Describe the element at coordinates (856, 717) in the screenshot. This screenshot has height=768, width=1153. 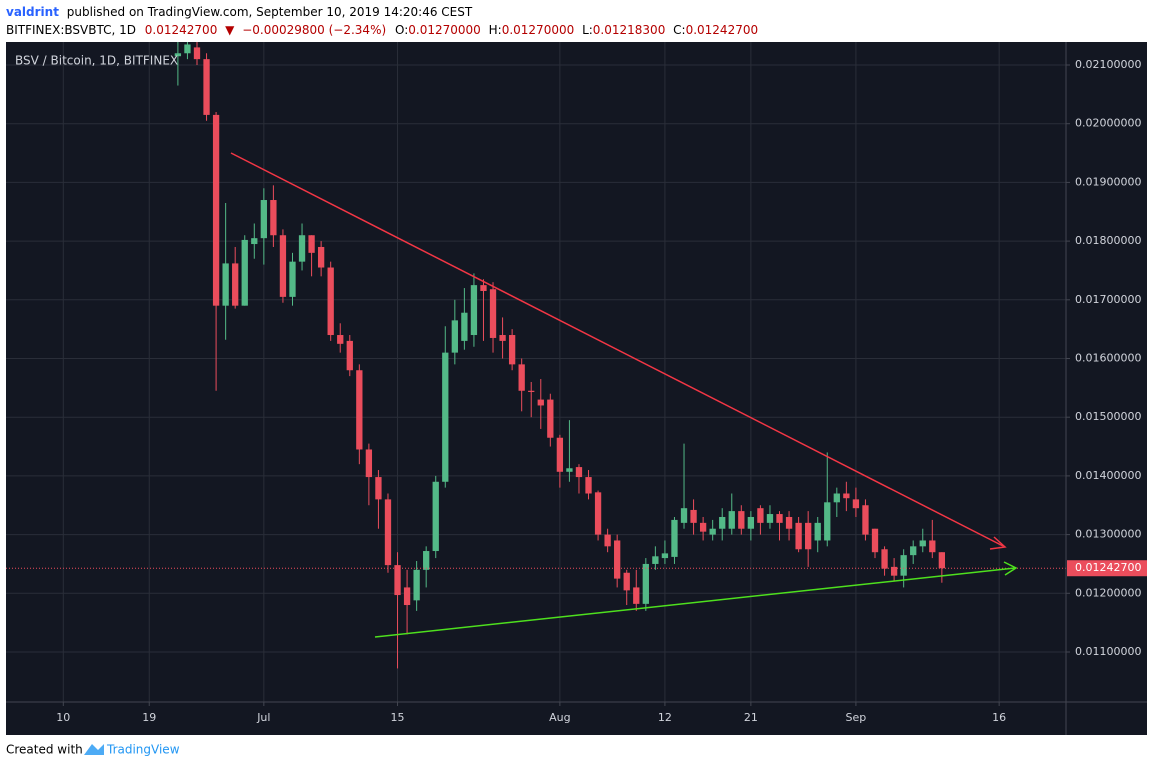
I see `x-tick-label: Sep` at that location.